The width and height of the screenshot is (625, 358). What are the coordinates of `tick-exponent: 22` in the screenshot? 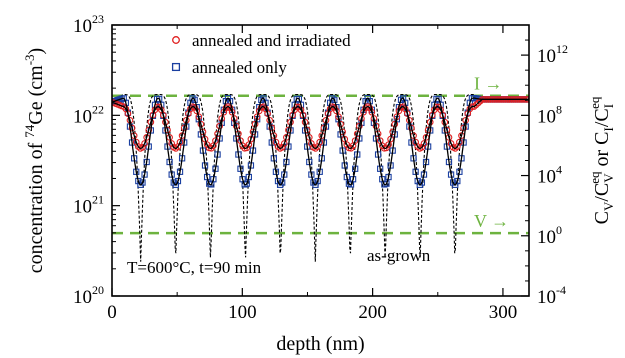 It's located at (98, 109).